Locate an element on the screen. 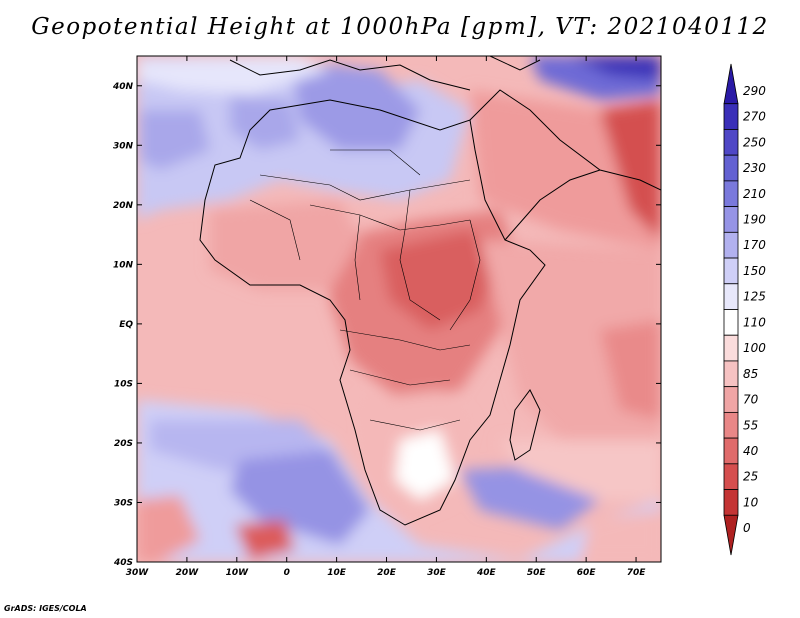  lon-tick-label: 0 is located at coordinates (287, 573).